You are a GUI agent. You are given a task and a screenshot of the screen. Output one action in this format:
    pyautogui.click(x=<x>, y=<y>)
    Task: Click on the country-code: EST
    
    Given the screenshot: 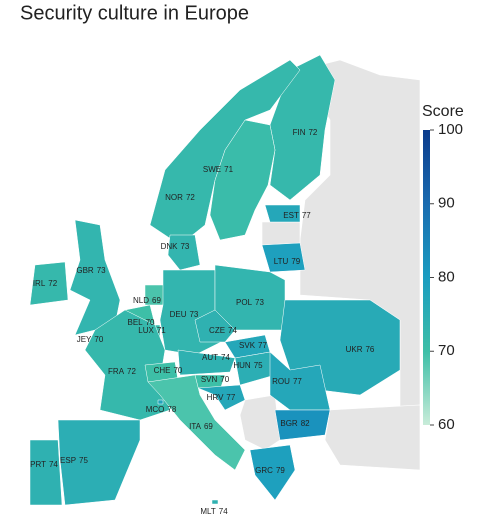 What is the action you would take?
    pyautogui.click(x=291, y=215)
    